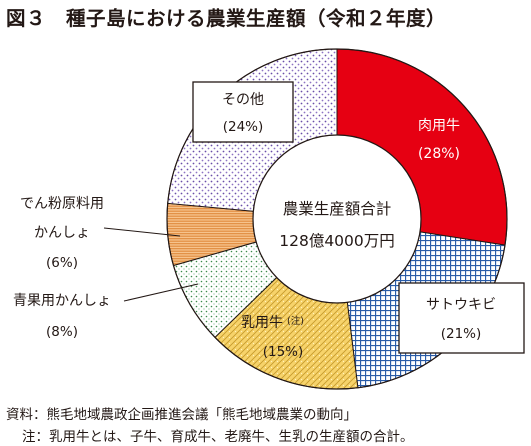  I want to click on slice-label-dairy-cattle: 乳用牛, so click(262, 323).